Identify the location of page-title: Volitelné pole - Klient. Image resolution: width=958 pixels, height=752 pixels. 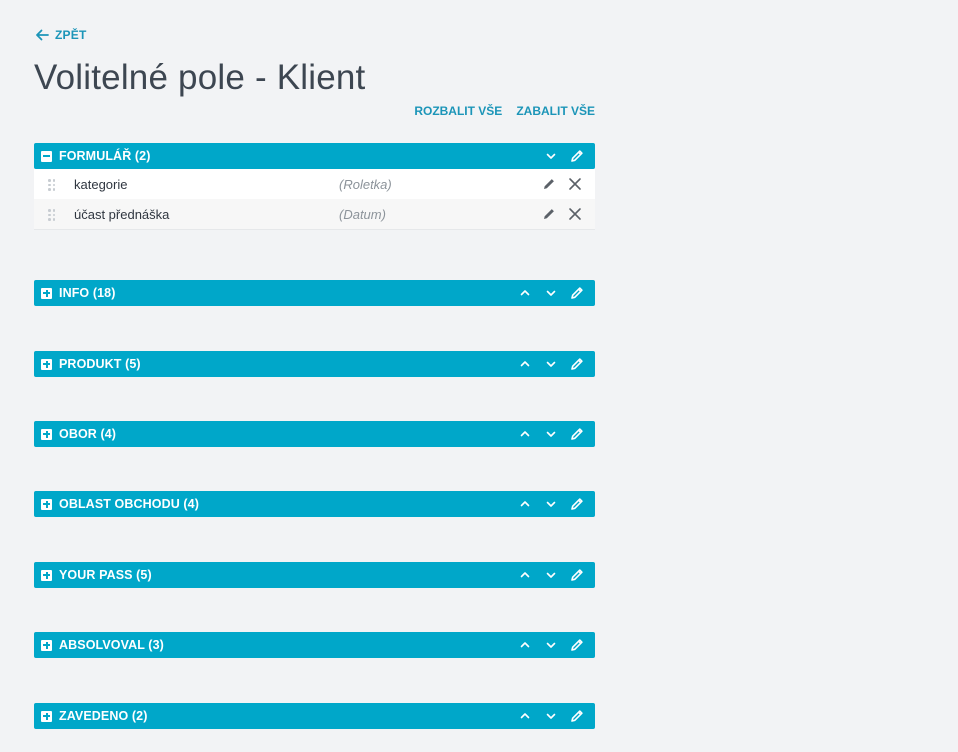
(200, 77).